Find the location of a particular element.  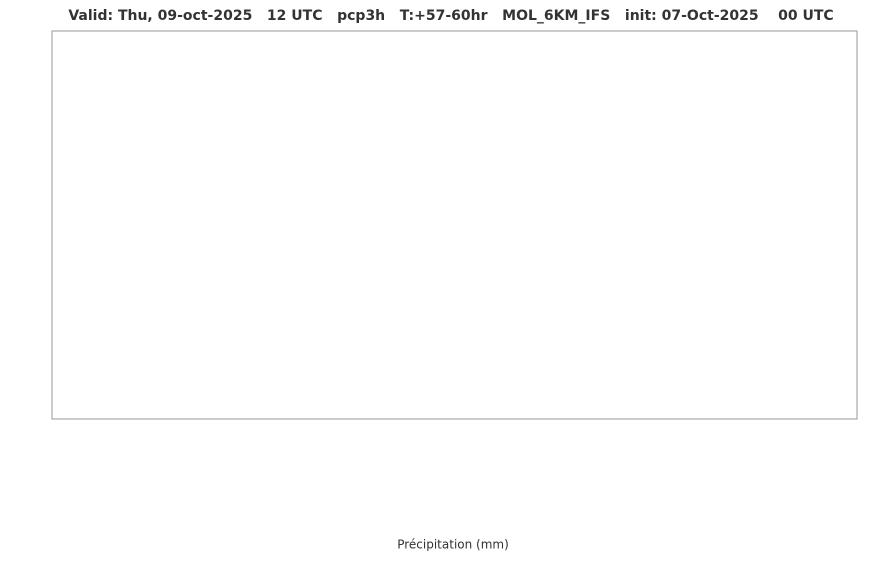

colorbar-label: Précipitation (mm) is located at coordinates (453, 545).